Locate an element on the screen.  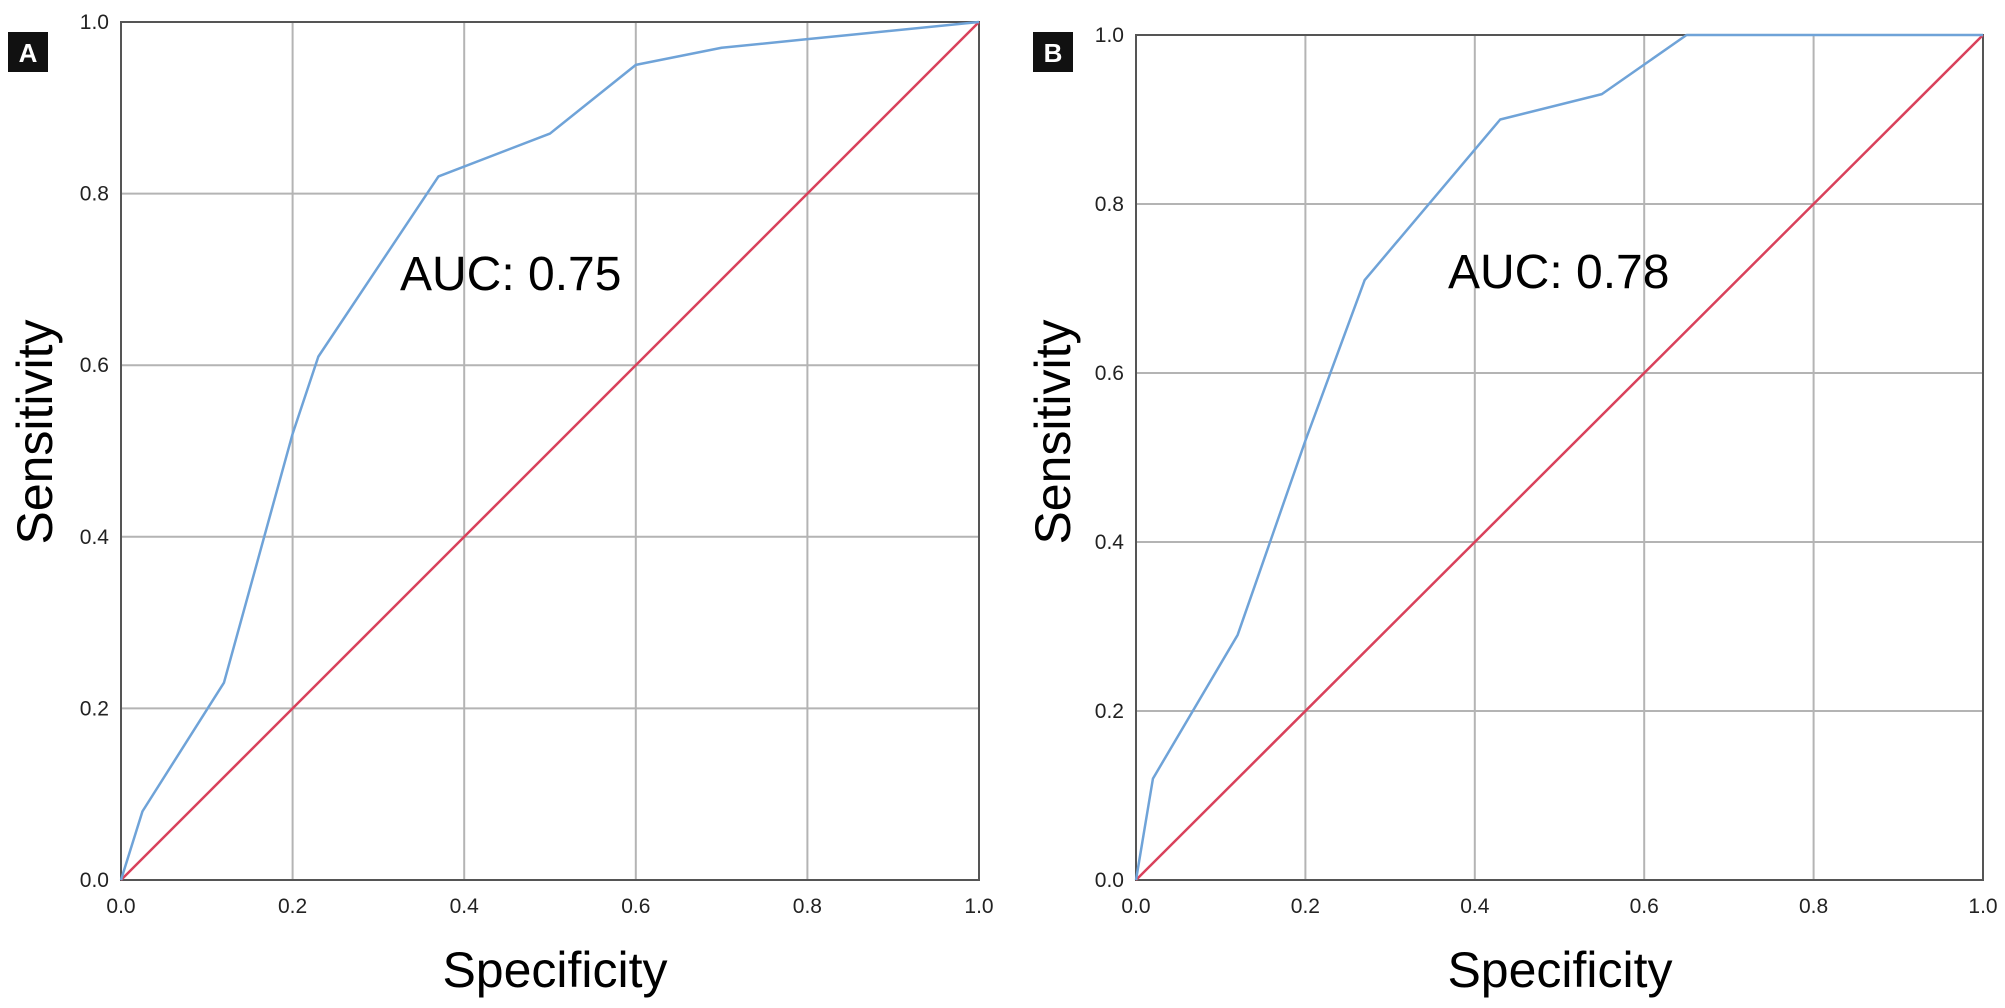
auc-annotation: AUC: 0.78 is located at coordinates (1558, 272).